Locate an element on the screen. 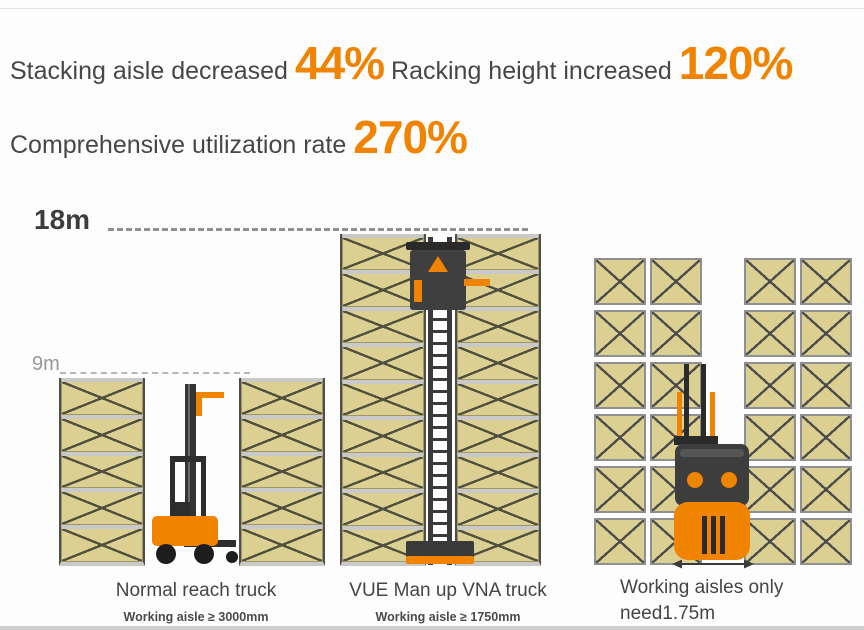  headline-stat-aisle-decrease: 44% is located at coordinates (339, 63).